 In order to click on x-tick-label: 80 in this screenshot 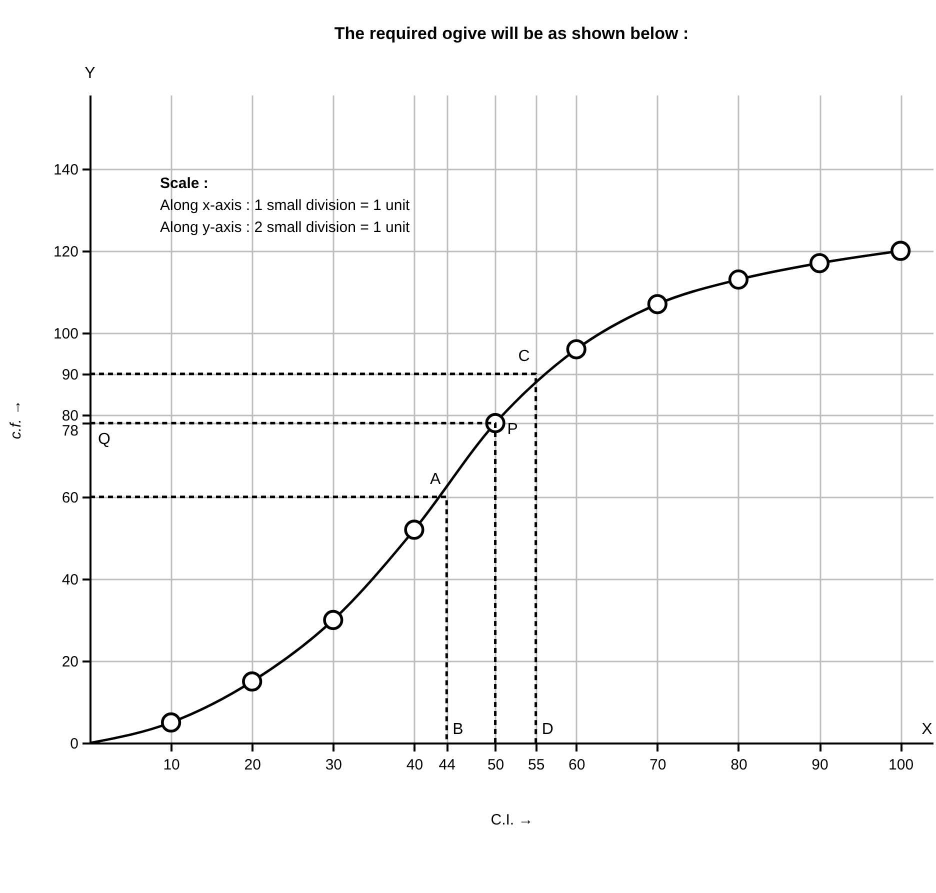, I will do `click(739, 765)`.